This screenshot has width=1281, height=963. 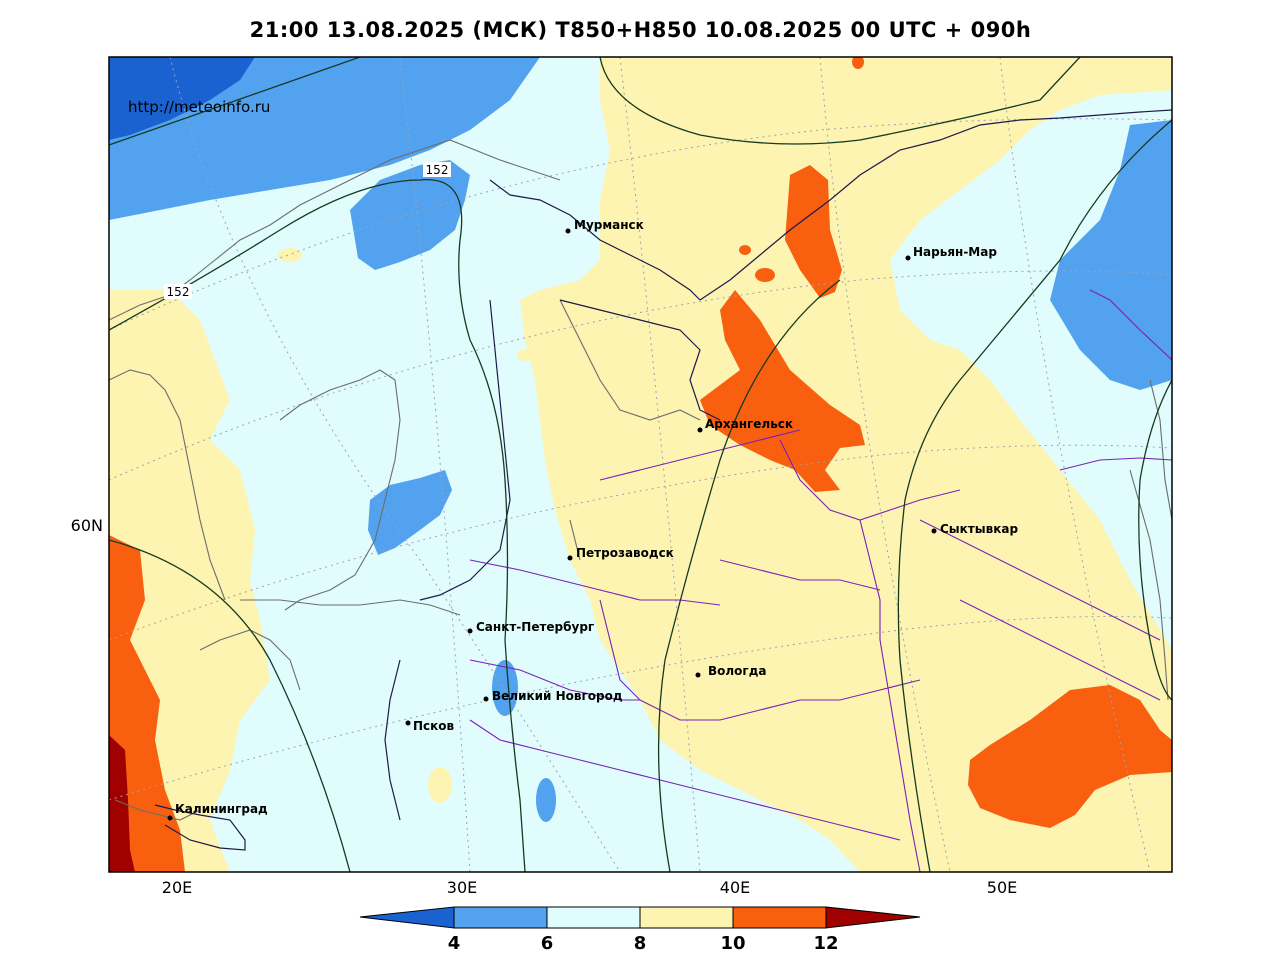 I want to click on city-petrozavodsk: Петрозаводск, so click(x=620, y=553).